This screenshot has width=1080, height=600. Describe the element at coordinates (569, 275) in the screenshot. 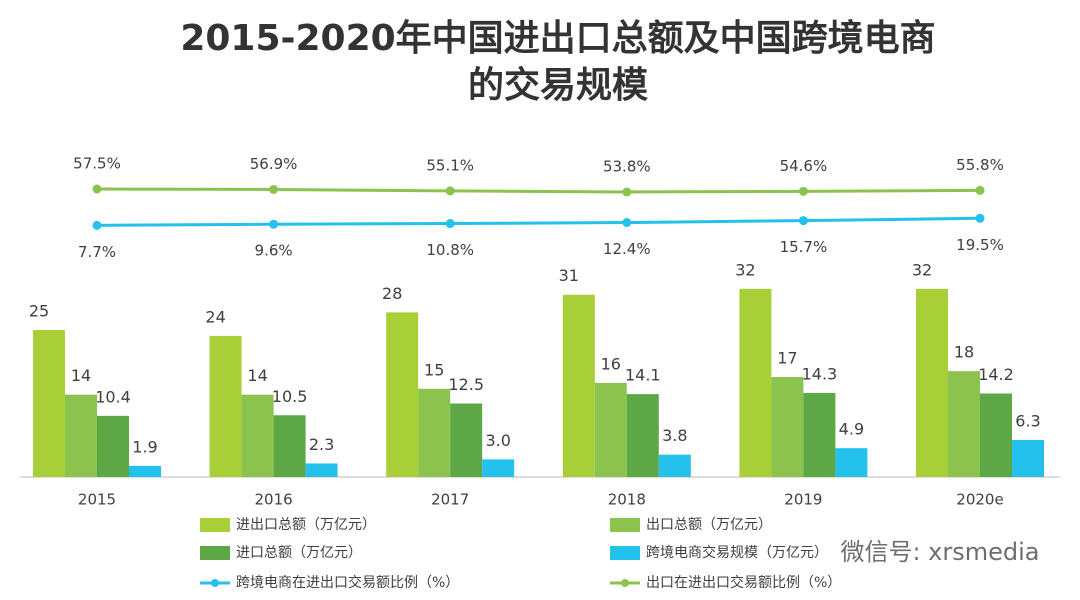

I see `value-label: 31` at that location.